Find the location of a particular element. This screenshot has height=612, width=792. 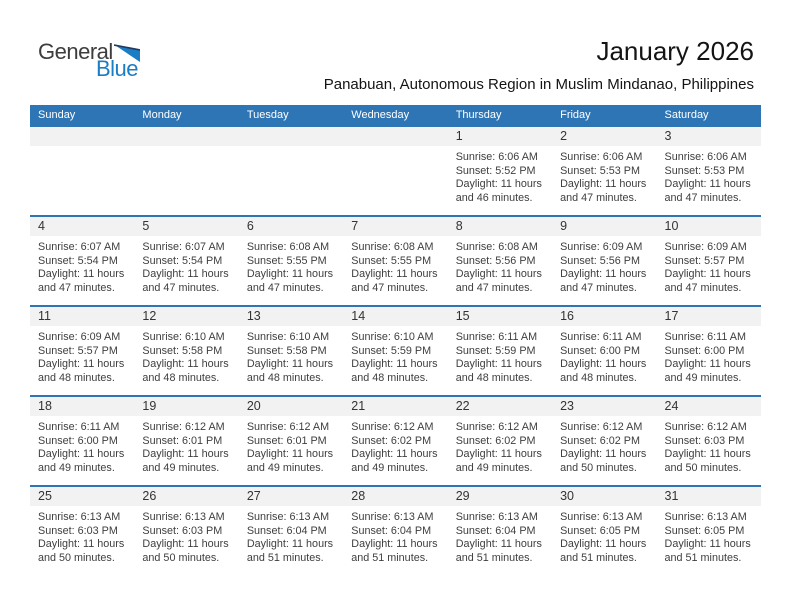

sunrise-text: Sunrise: 6:08 AM is located at coordinates (496, 247).